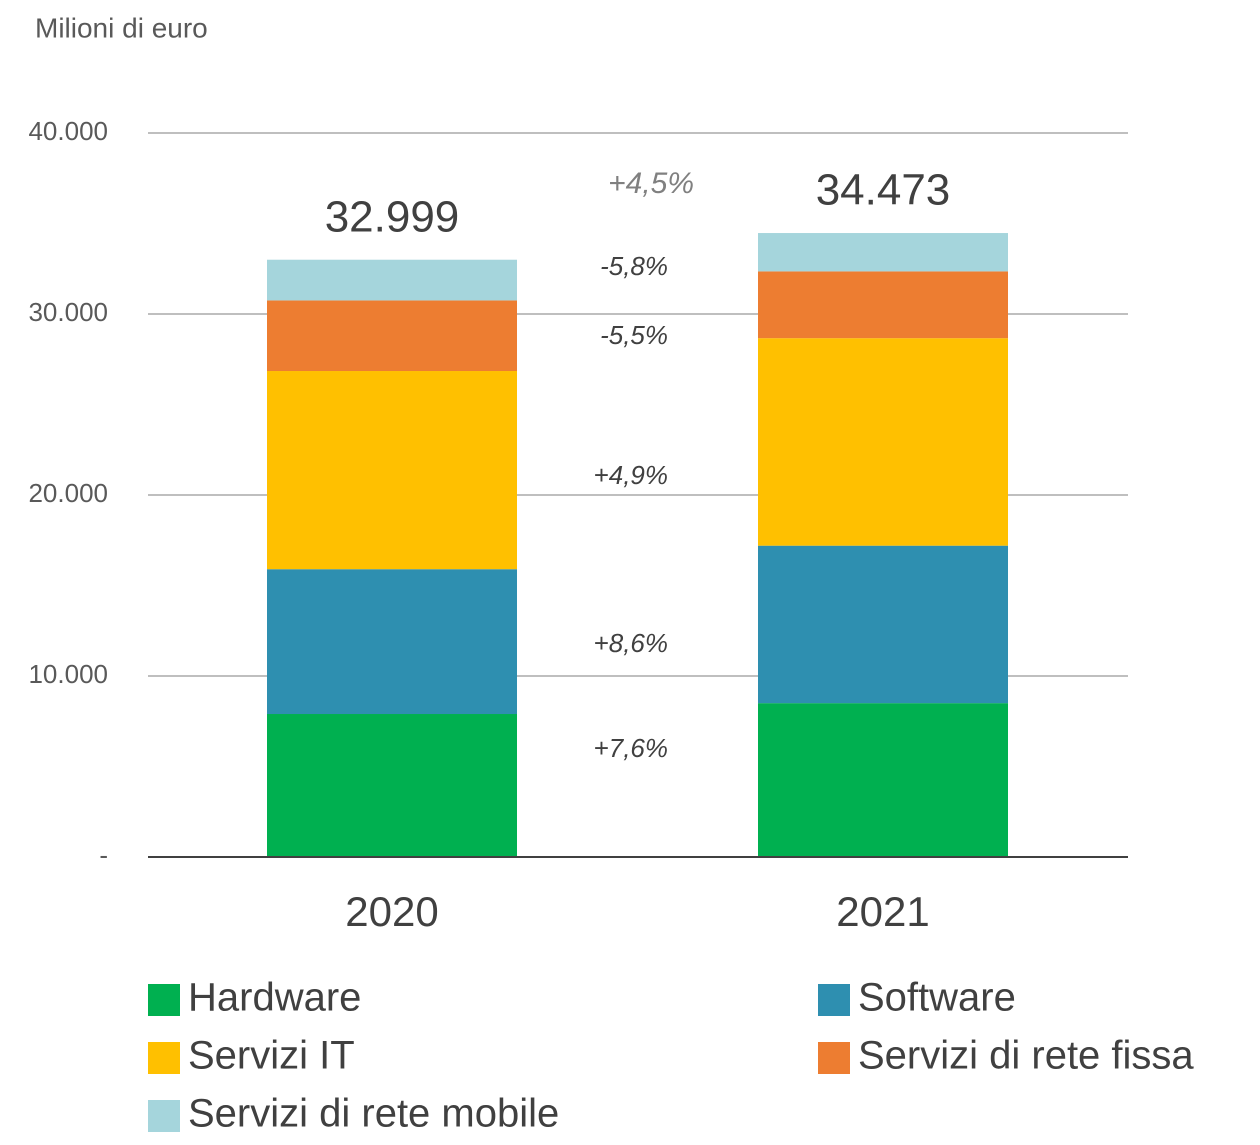 The height and width of the screenshot is (1145, 1260). I want to click on x-tick-label: 2021, so click(882, 911).